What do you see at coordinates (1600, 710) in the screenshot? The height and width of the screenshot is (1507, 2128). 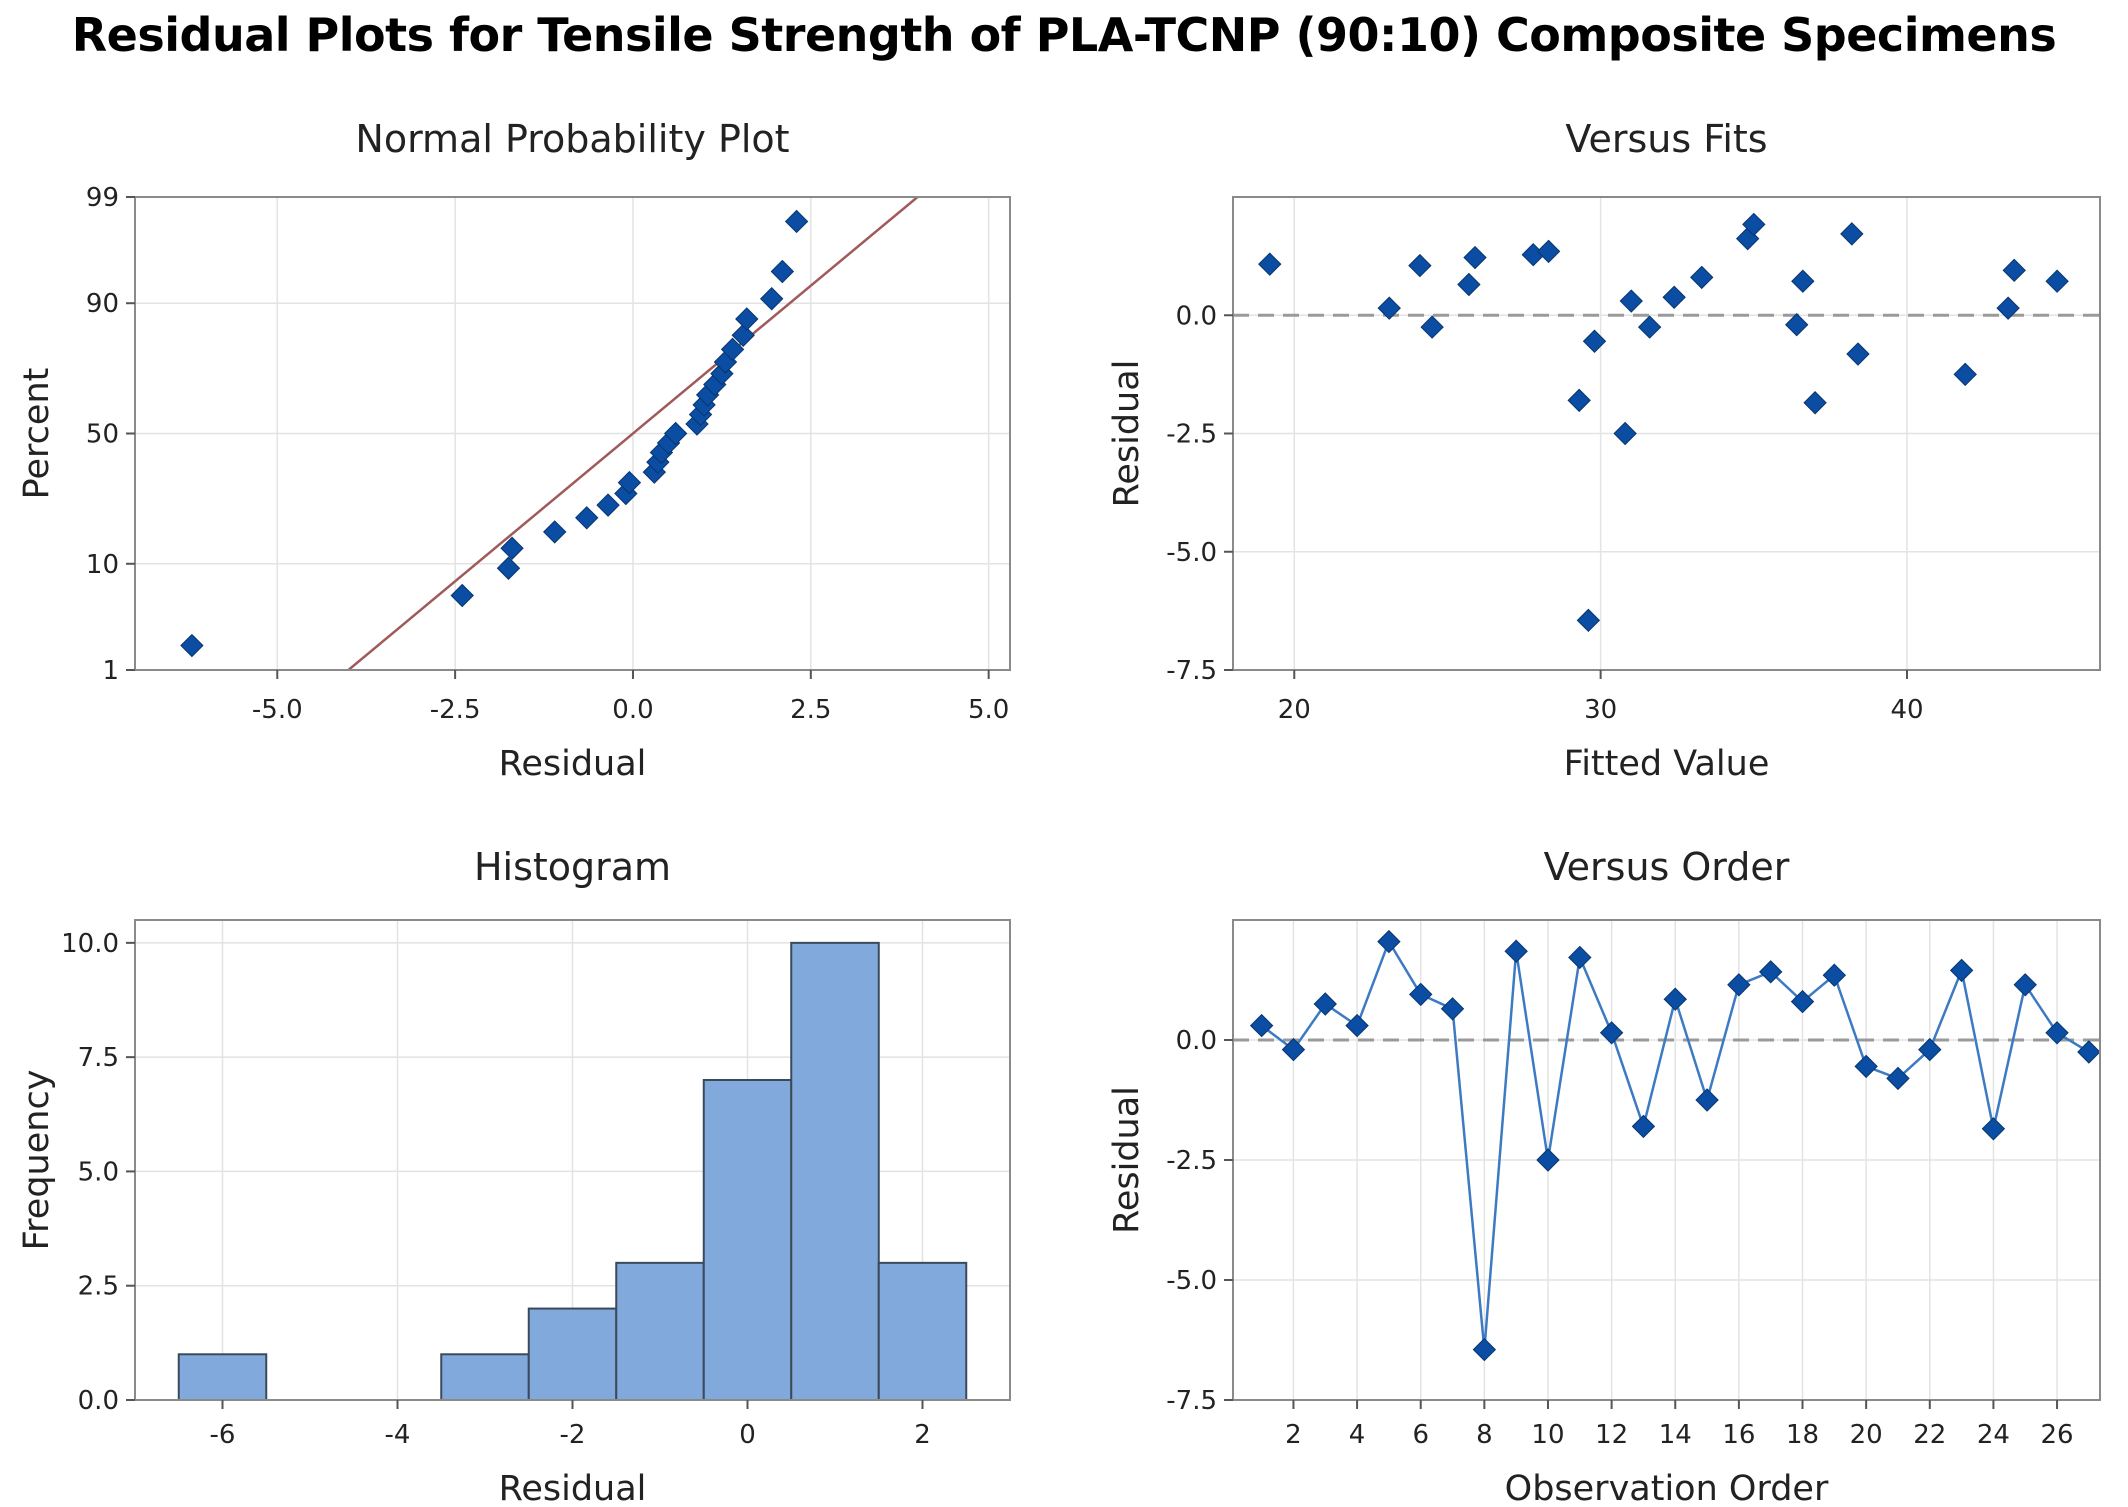 I see `x-tick-label: 30` at bounding box center [1600, 710].